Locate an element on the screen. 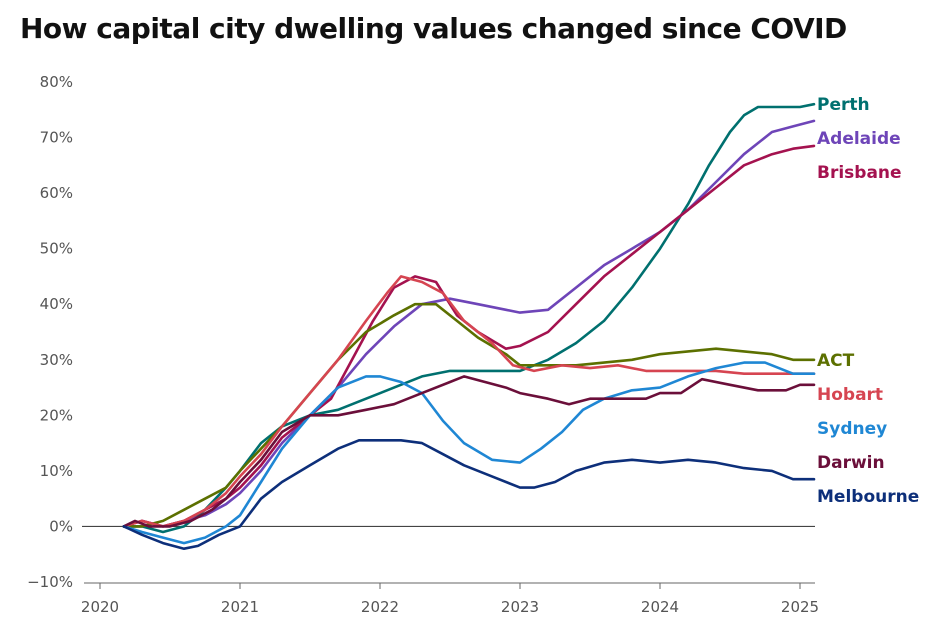 The image size is (940, 644). y-tick-label: 80% is located at coordinates (56, 82).